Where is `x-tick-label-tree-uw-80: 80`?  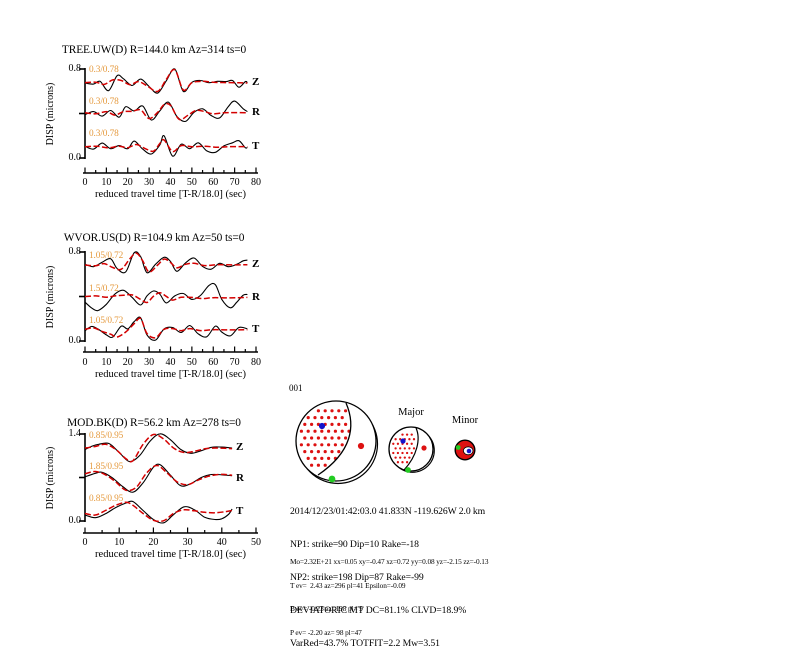
x-tick-label-tree-uw-80: 80 is located at coordinates (256, 182).